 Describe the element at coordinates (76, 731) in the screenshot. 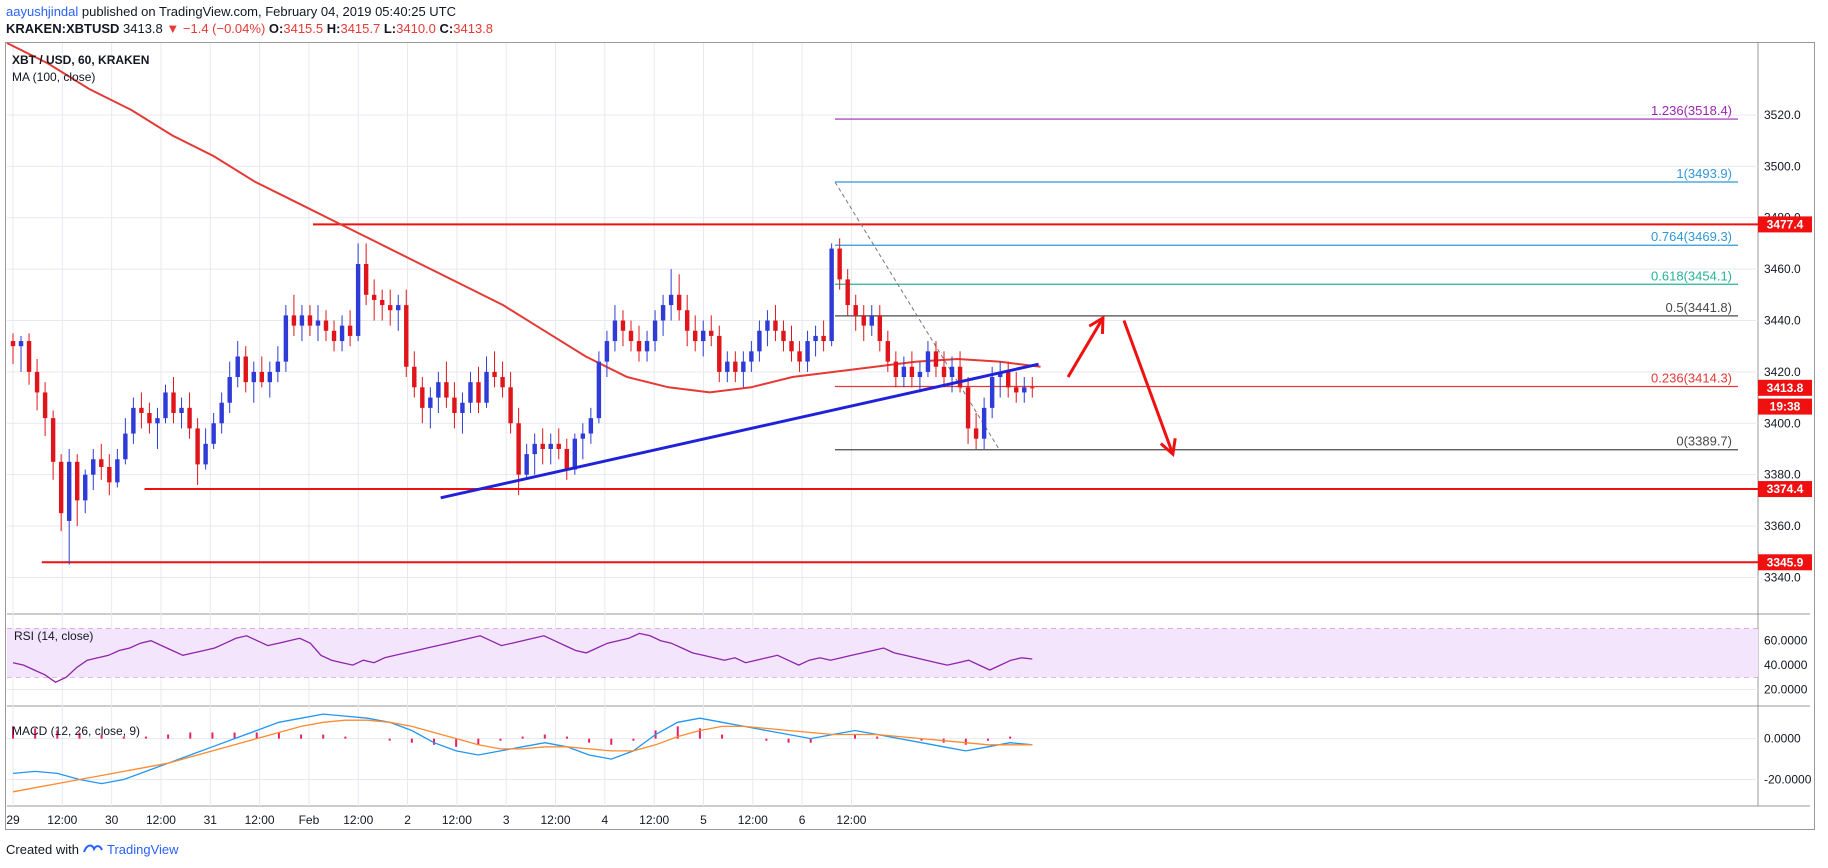

I see `macd-legend: MACD (12, 26, close, 9)` at that location.